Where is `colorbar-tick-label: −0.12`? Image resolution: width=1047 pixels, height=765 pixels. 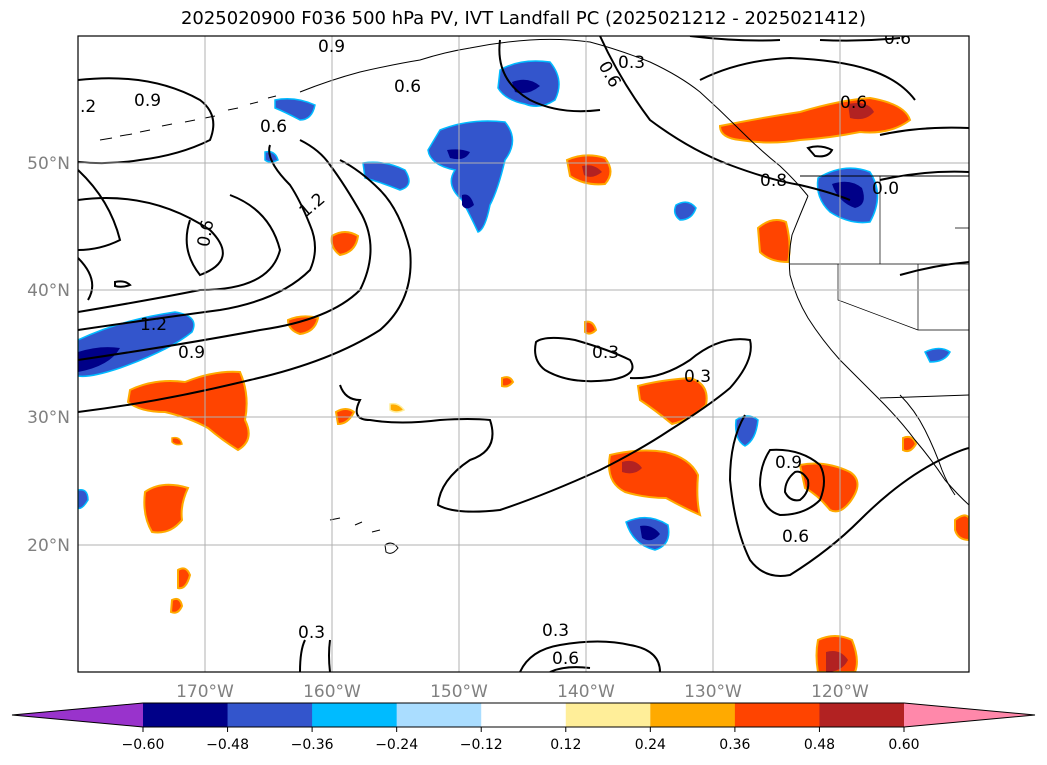
colorbar-tick-label: −0.12 is located at coordinates (481, 745).